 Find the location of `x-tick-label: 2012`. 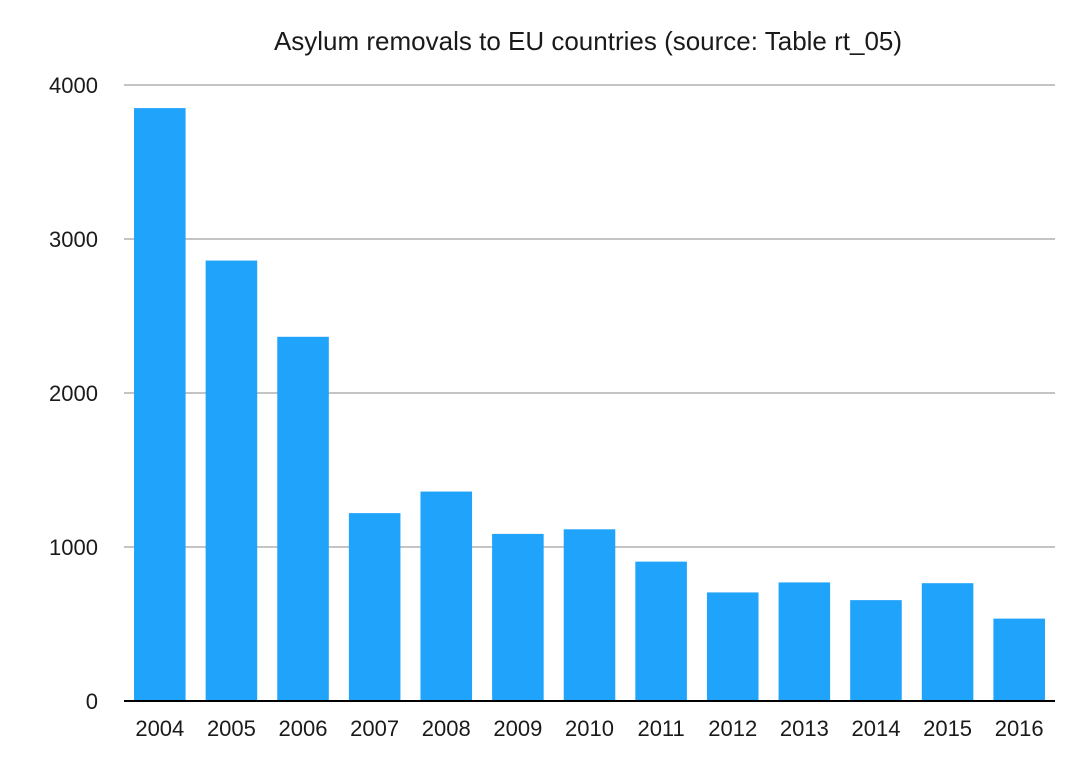

x-tick-label: 2012 is located at coordinates (732, 728).